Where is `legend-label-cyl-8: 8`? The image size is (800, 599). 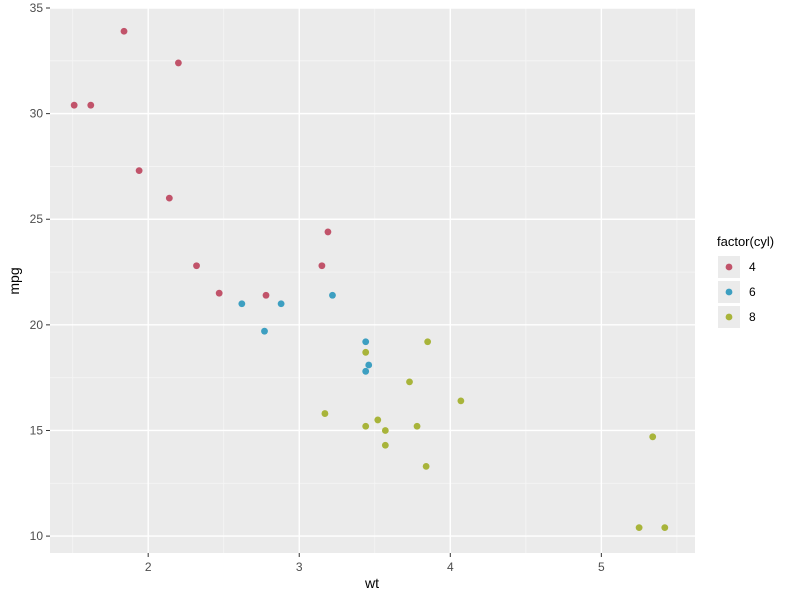 legend-label-cyl-8: 8 is located at coordinates (752, 317).